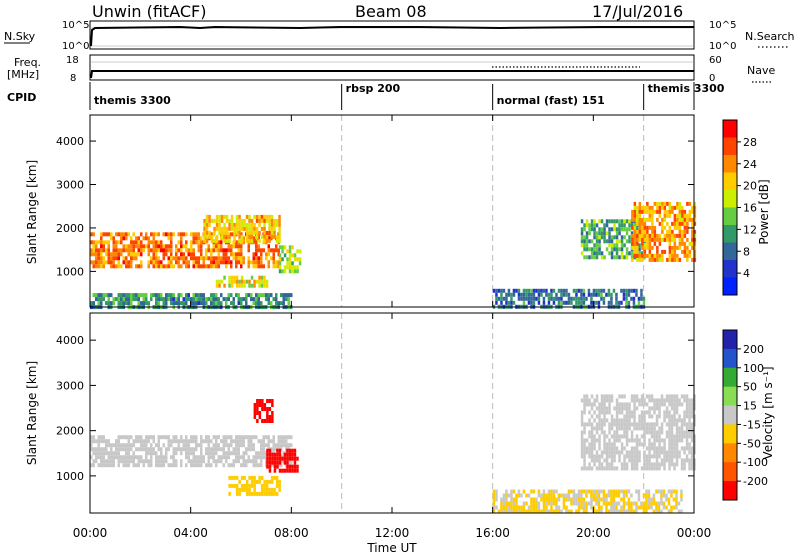 This screenshot has height=554, width=800. I want to click on nsky-line, so click(392, 36).